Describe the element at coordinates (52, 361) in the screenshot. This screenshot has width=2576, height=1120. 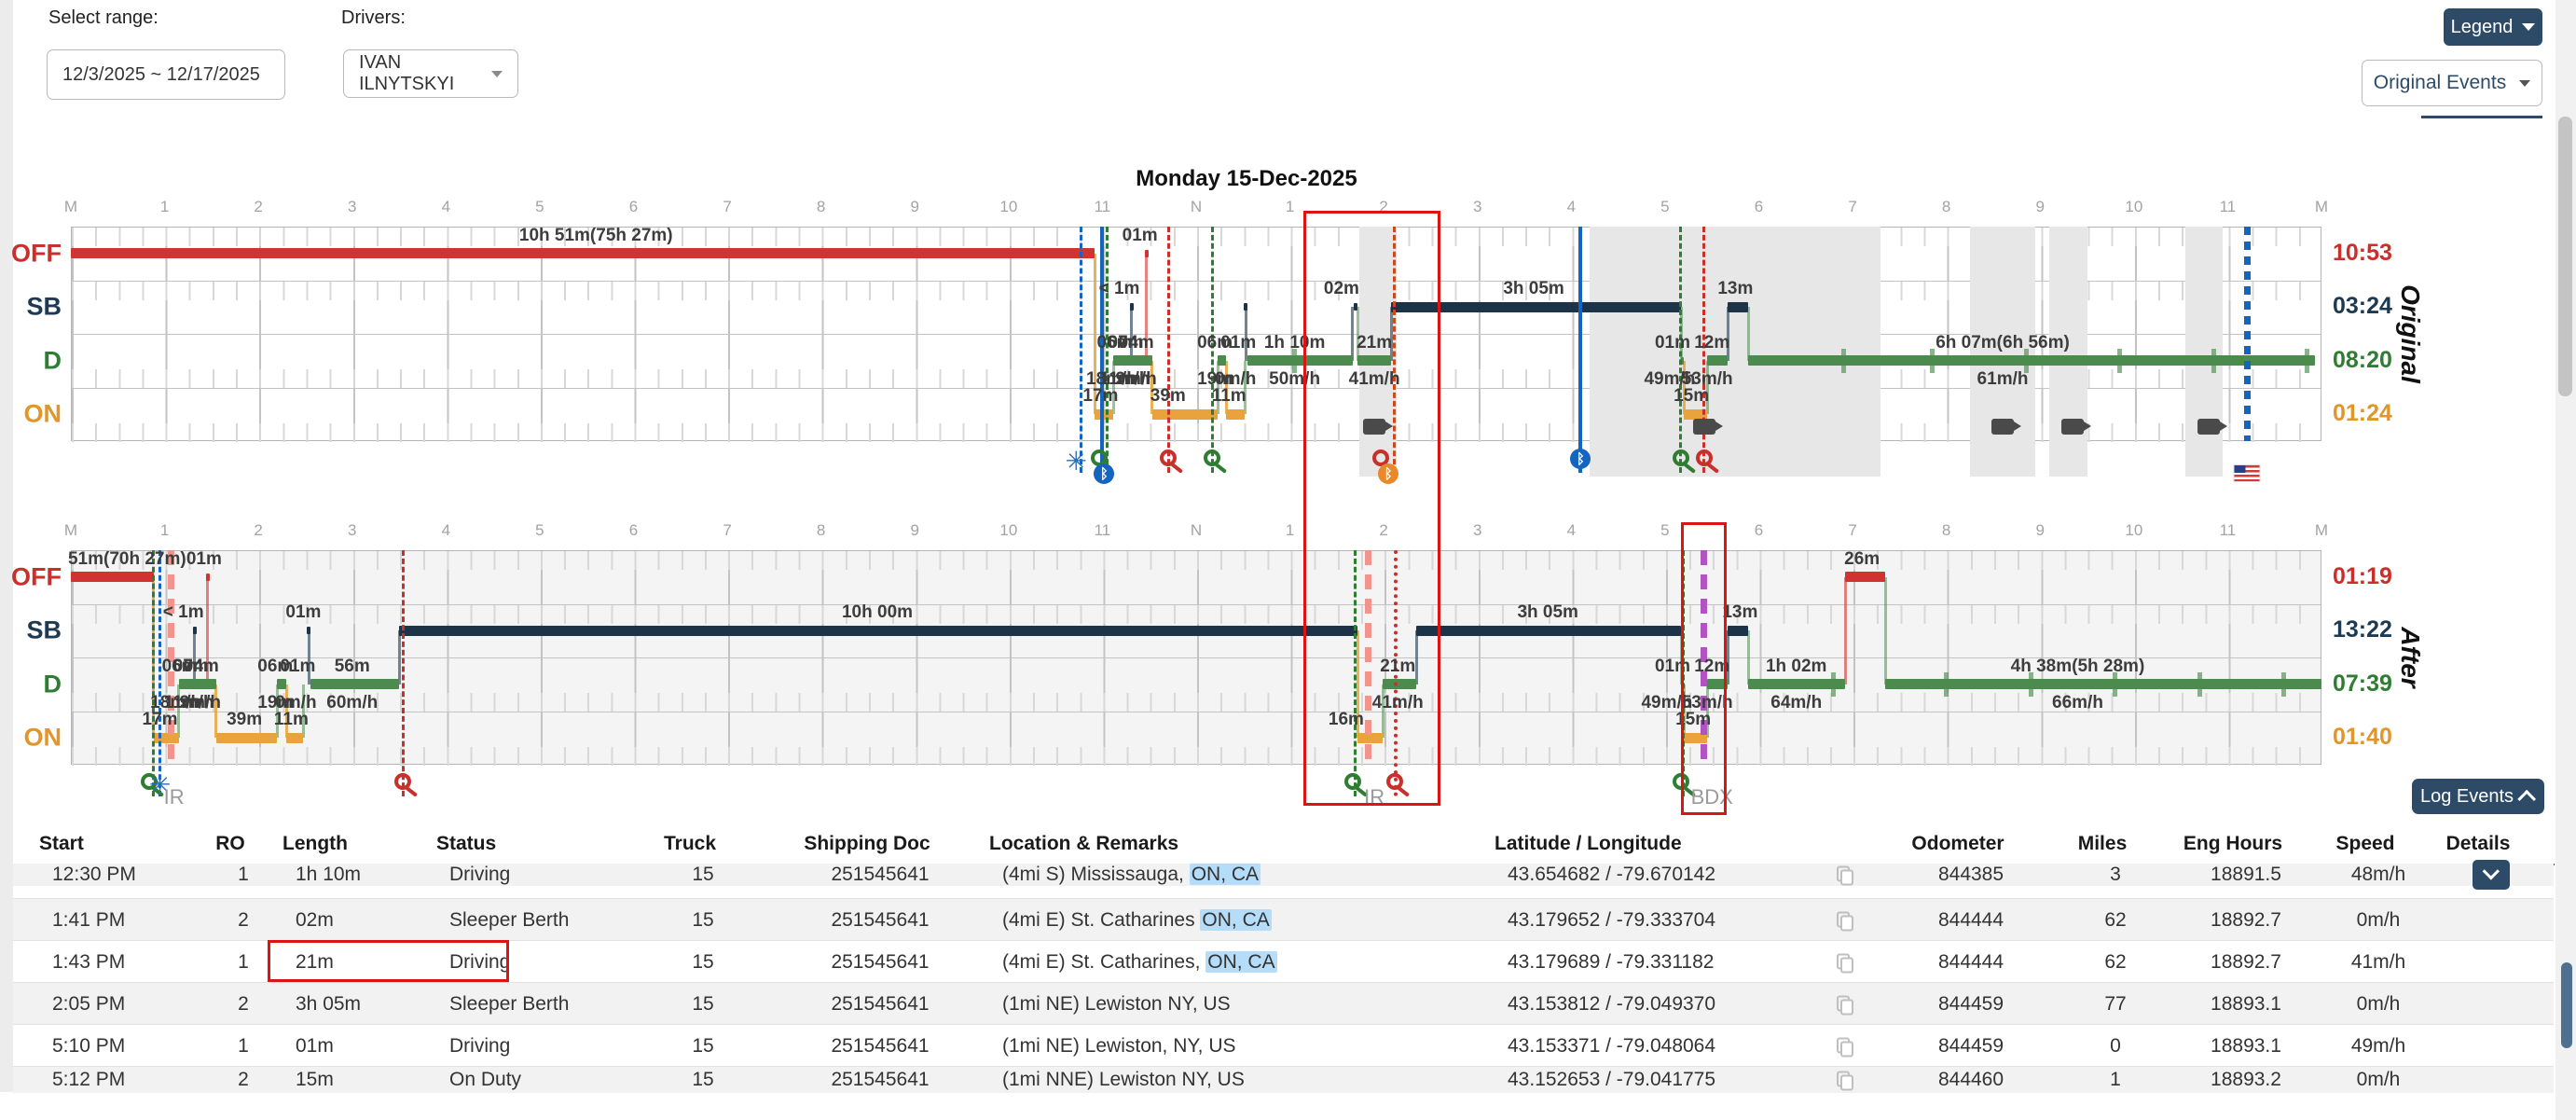
I see `row-label-d: D` at that location.